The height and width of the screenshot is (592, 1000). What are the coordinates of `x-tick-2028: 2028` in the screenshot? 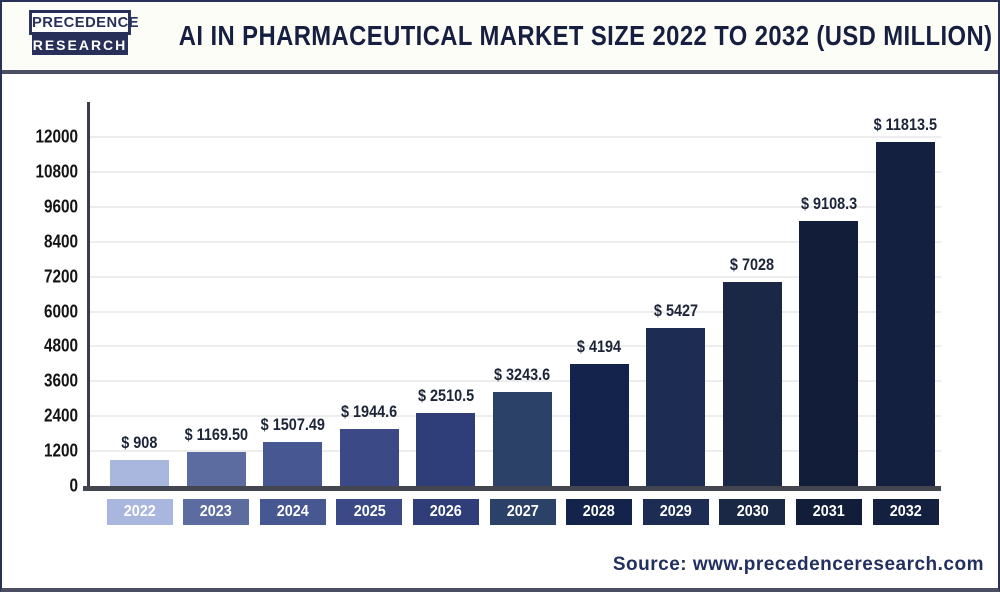 It's located at (599, 512).